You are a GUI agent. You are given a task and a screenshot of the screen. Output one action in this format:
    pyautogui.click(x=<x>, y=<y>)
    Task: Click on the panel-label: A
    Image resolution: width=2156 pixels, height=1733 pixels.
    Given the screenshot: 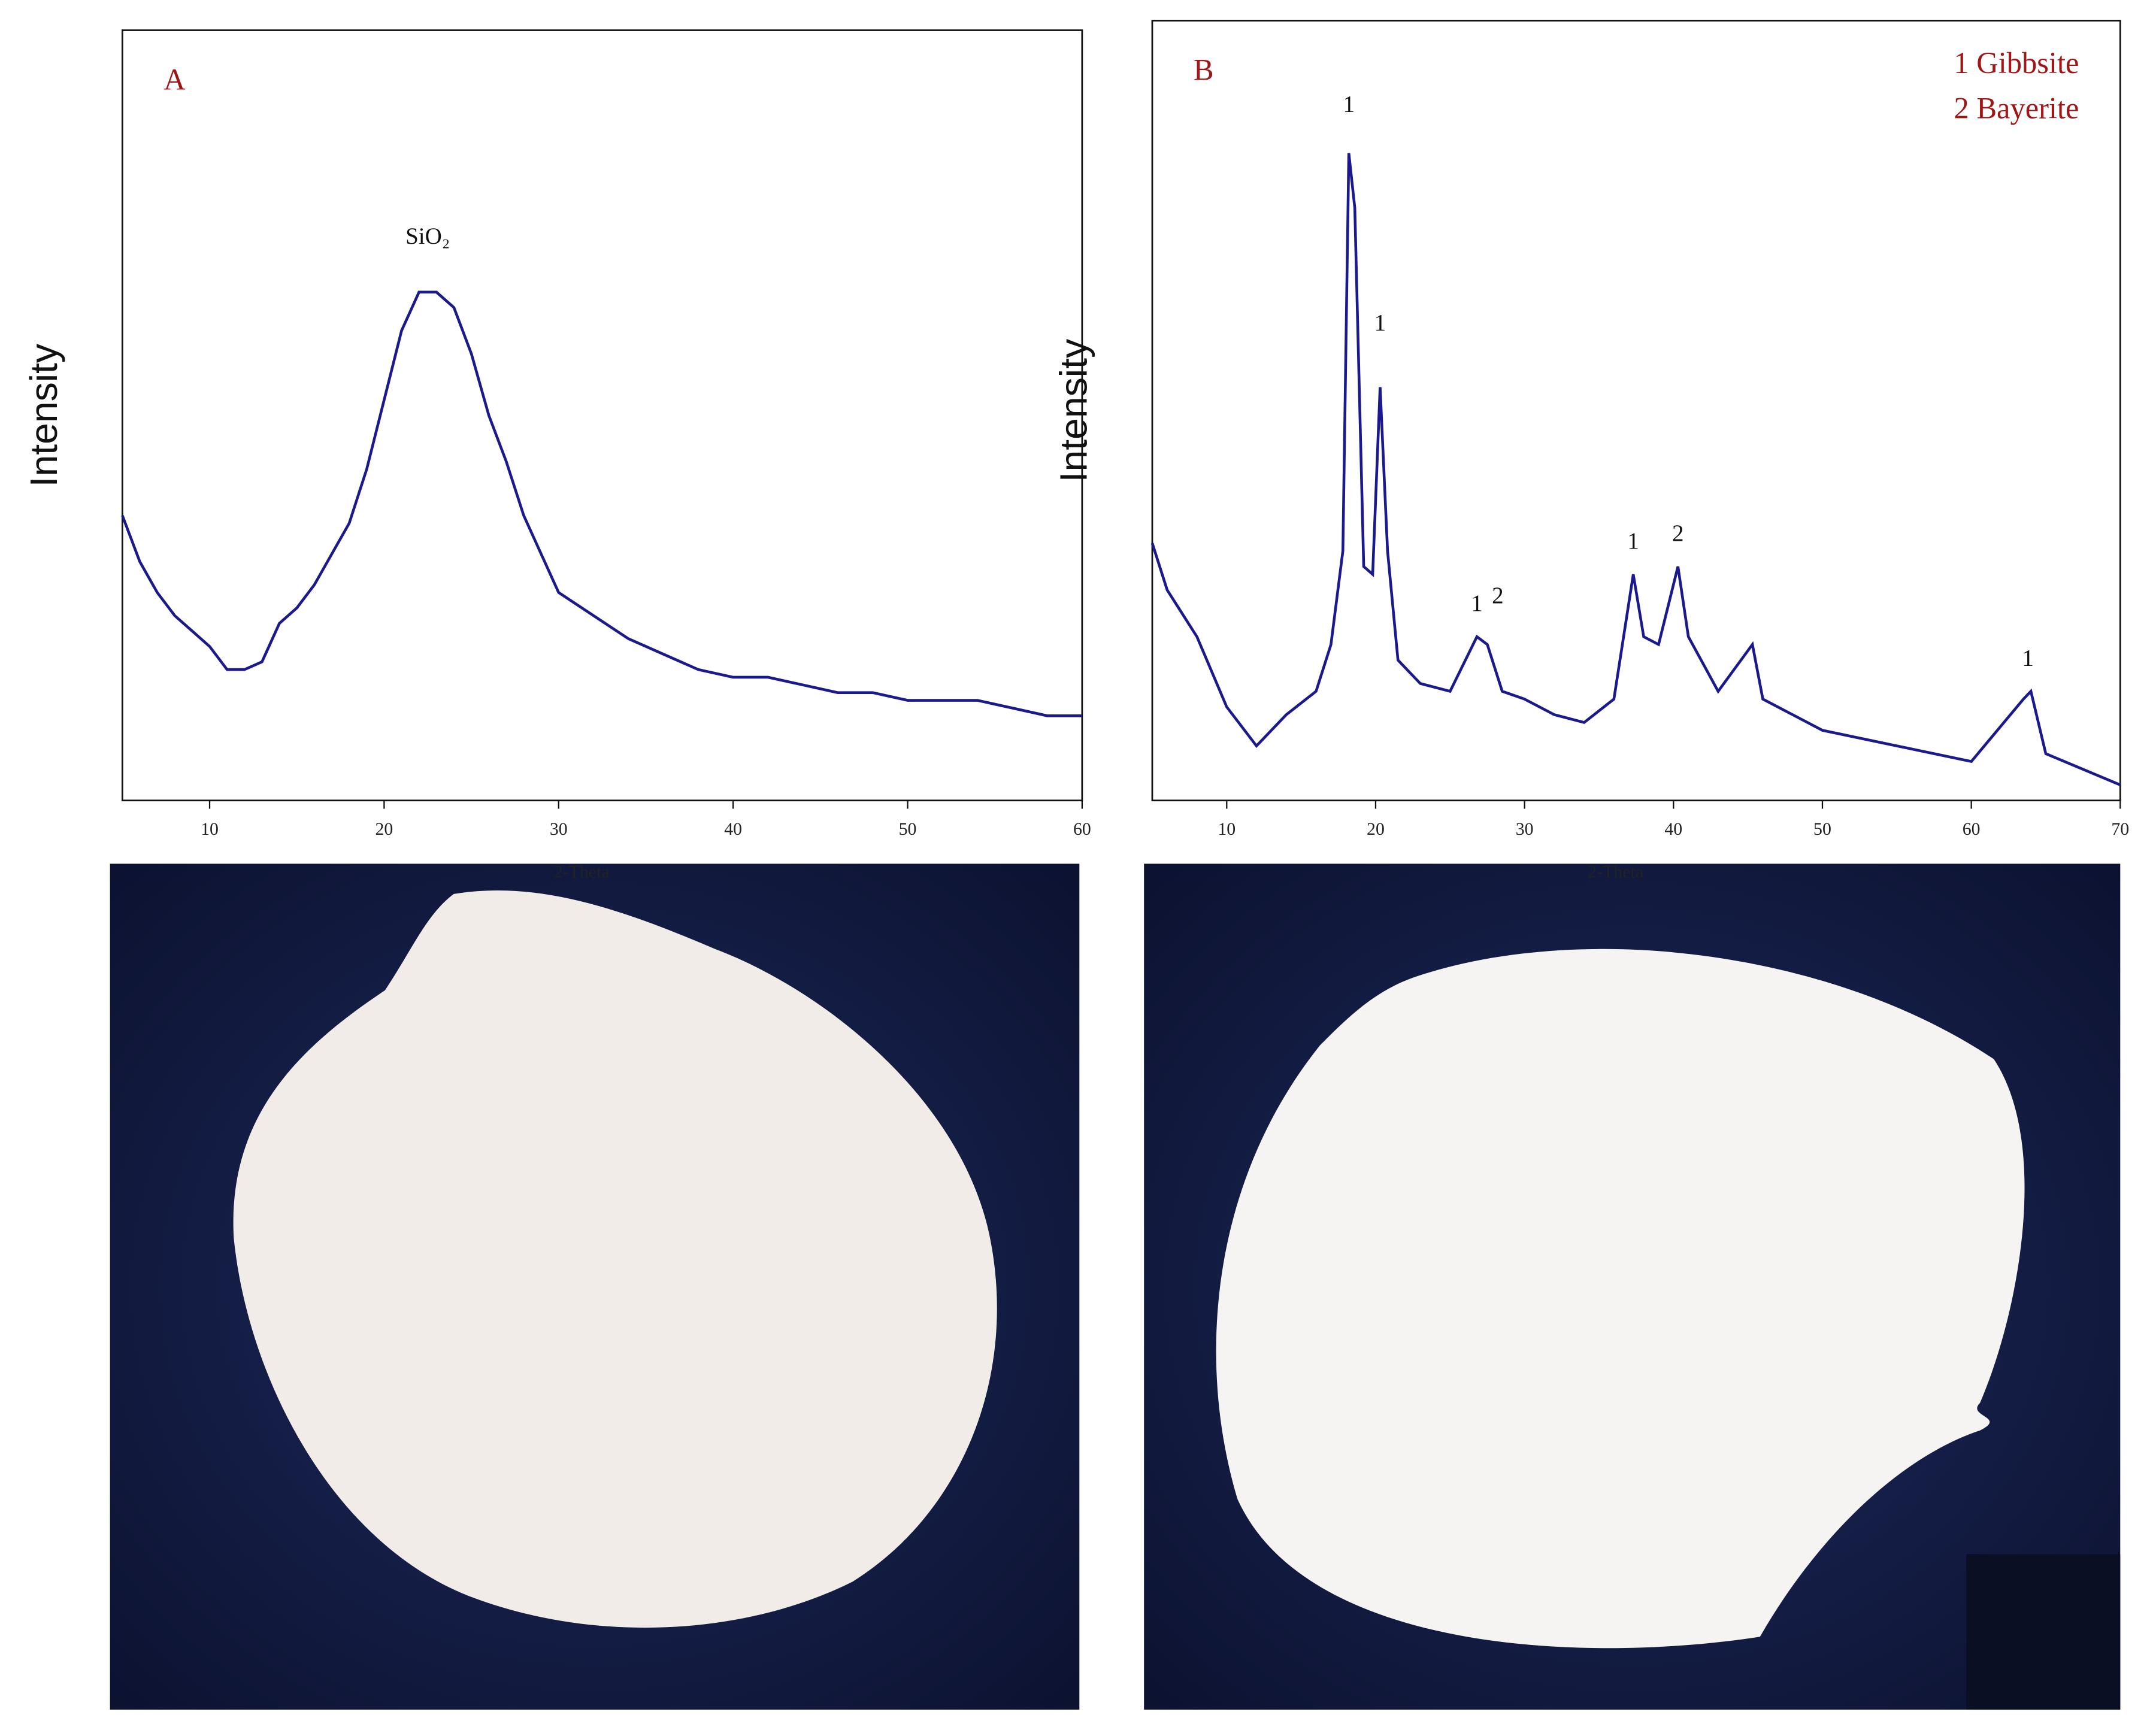 What is the action you would take?
    pyautogui.click(x=174, y=79)
    